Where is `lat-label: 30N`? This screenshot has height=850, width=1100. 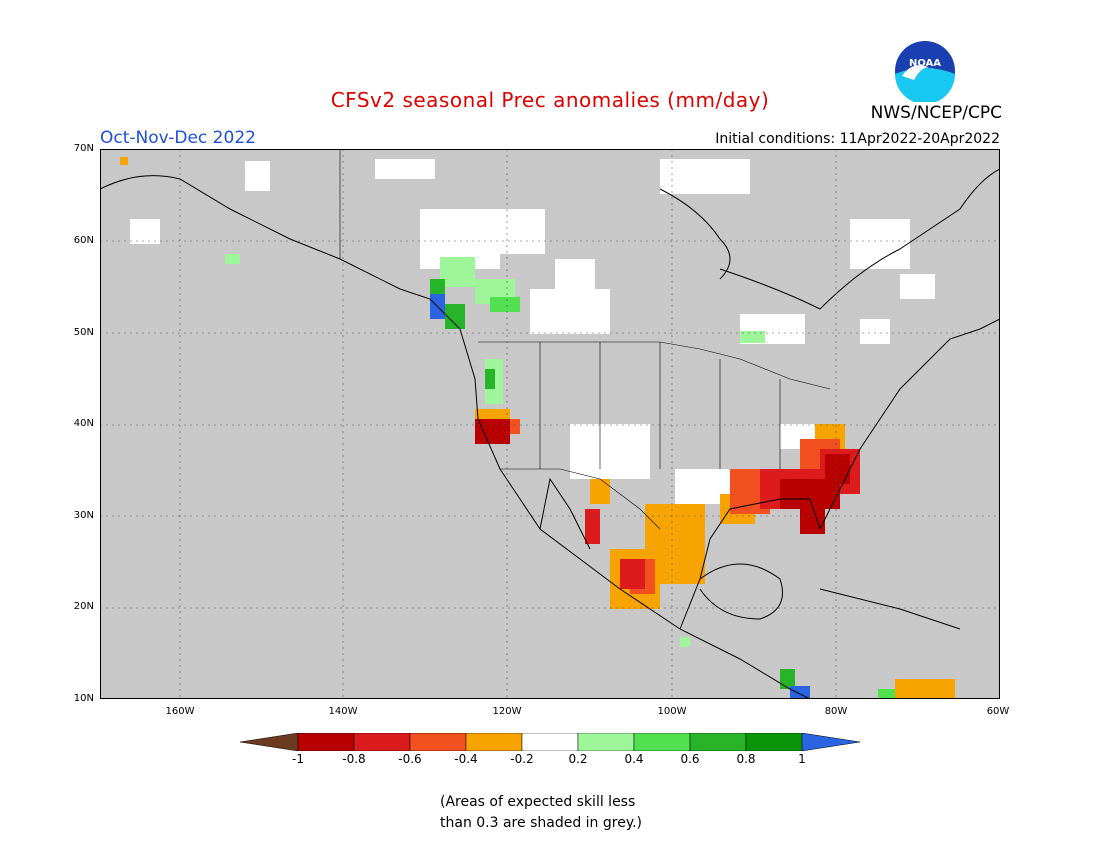 lat-label: 30N is located at coordinates (83, 515).